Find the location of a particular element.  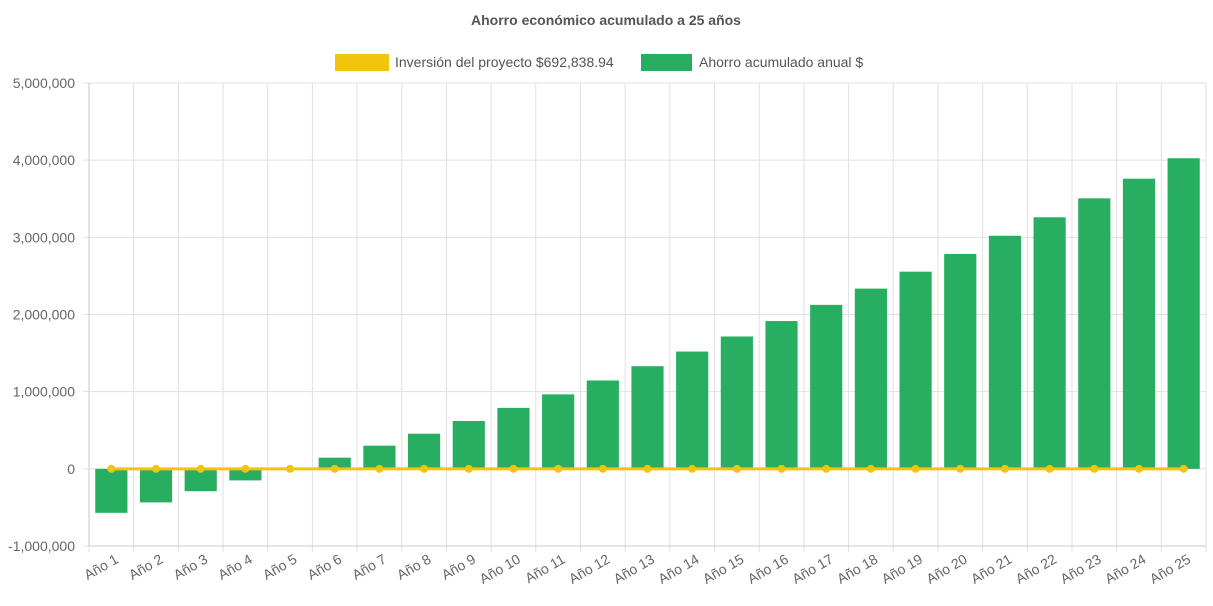

x-tick-label: Año 9 is located at coordinates (459, 567).